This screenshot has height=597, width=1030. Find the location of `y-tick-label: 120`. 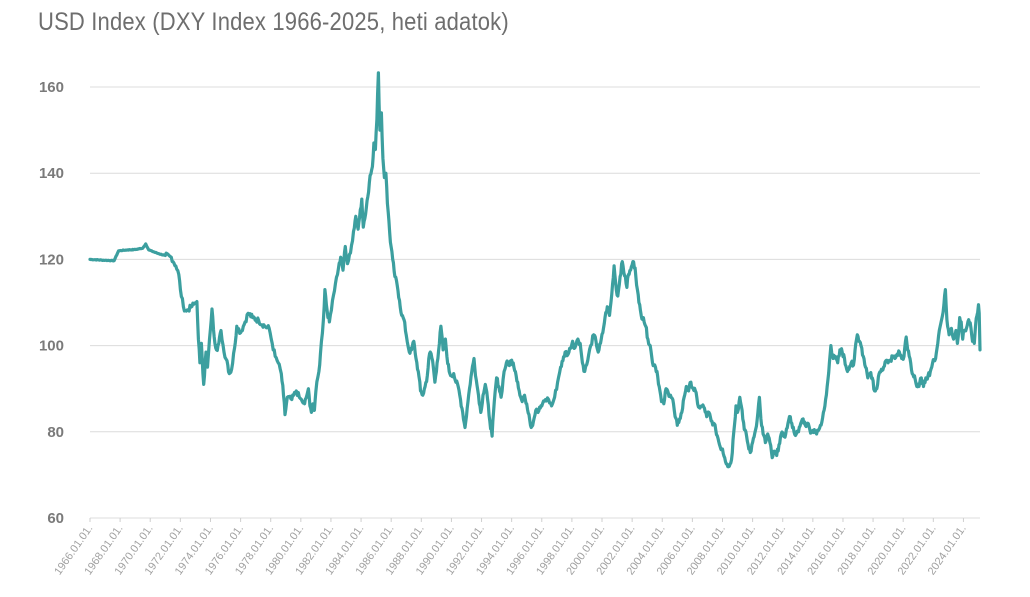

y-tick-label: 120 is located at coordinates (51, 259).